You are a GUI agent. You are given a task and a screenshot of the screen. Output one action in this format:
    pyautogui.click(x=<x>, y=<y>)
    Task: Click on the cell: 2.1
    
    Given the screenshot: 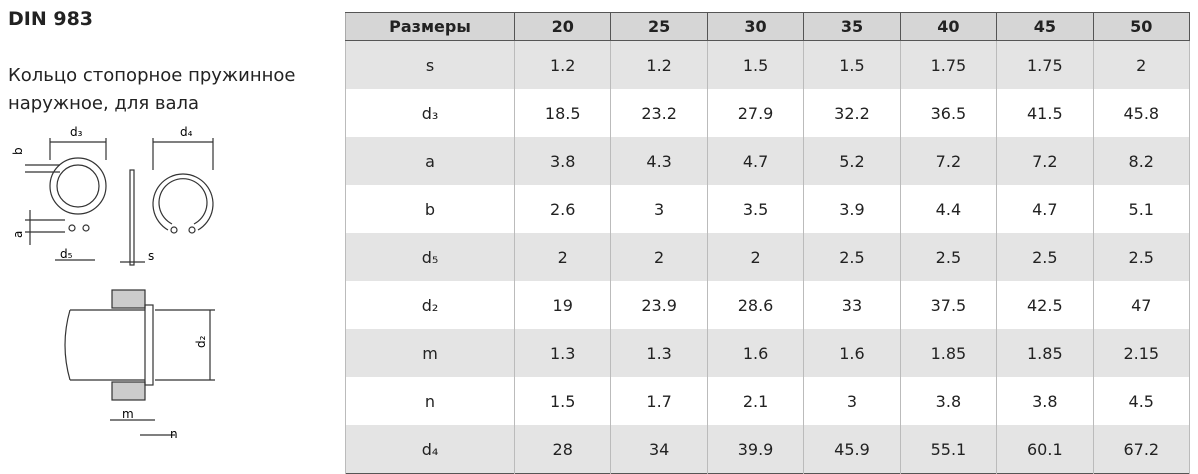 What is the action you would take?
    pyautogui.click(x=755, y=401)
    